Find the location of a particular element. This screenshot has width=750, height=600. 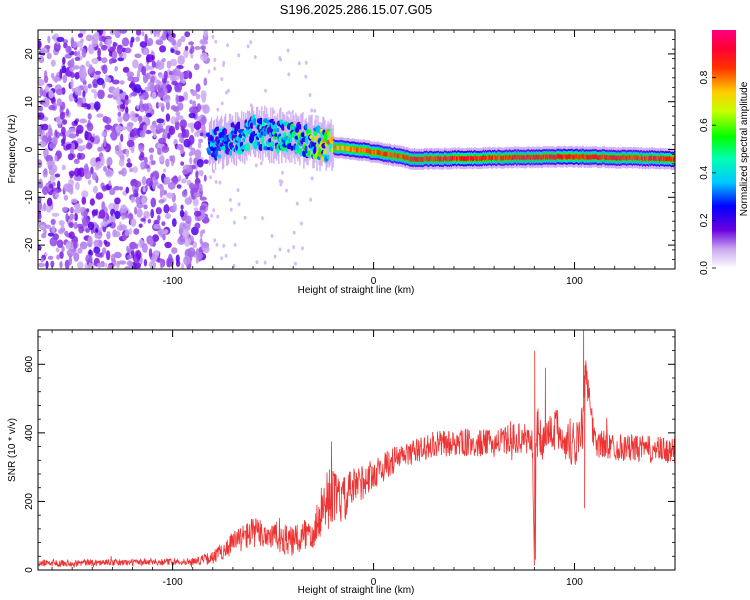

snr-xlabel: Height of straight line (km) is located at coordinates (356, 590).